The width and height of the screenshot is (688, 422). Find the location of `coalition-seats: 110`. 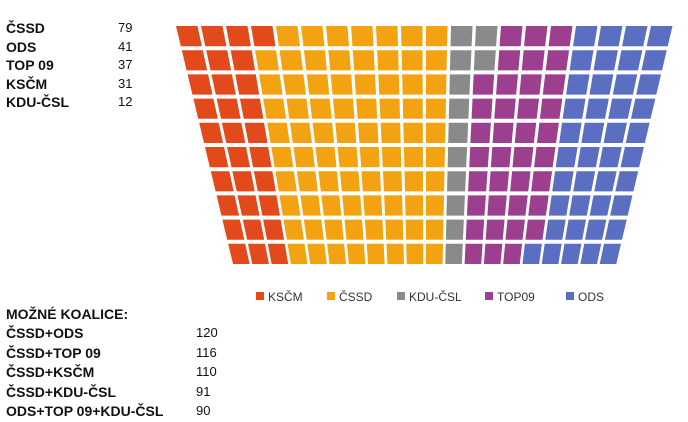

coalition-seats: 110 is located at coordinates (206, 372).